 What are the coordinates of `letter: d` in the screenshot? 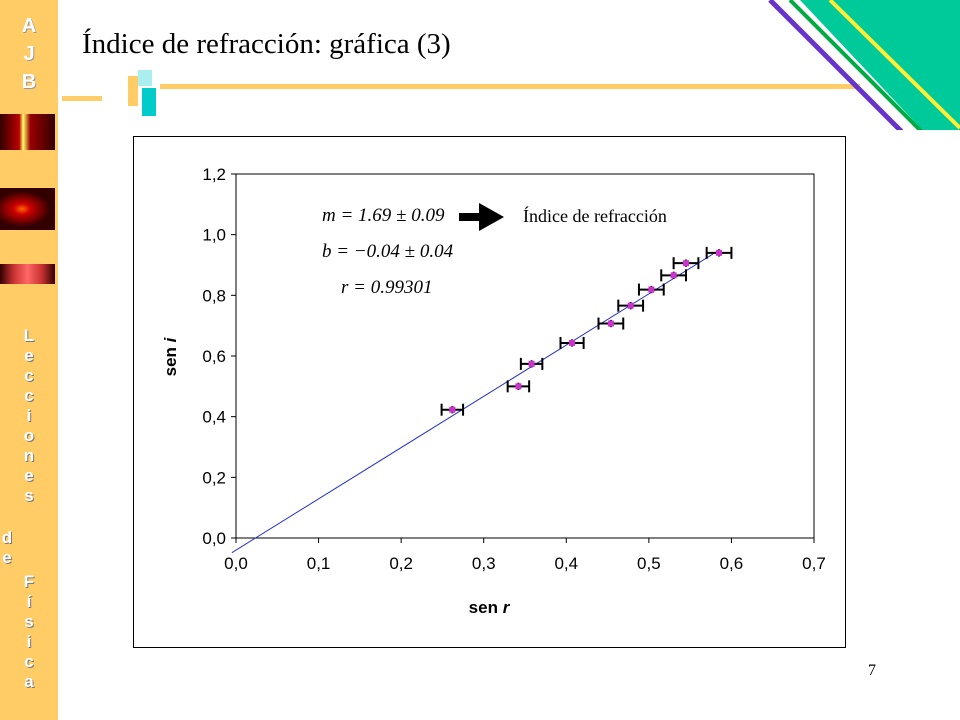 It's located at (7, 537).